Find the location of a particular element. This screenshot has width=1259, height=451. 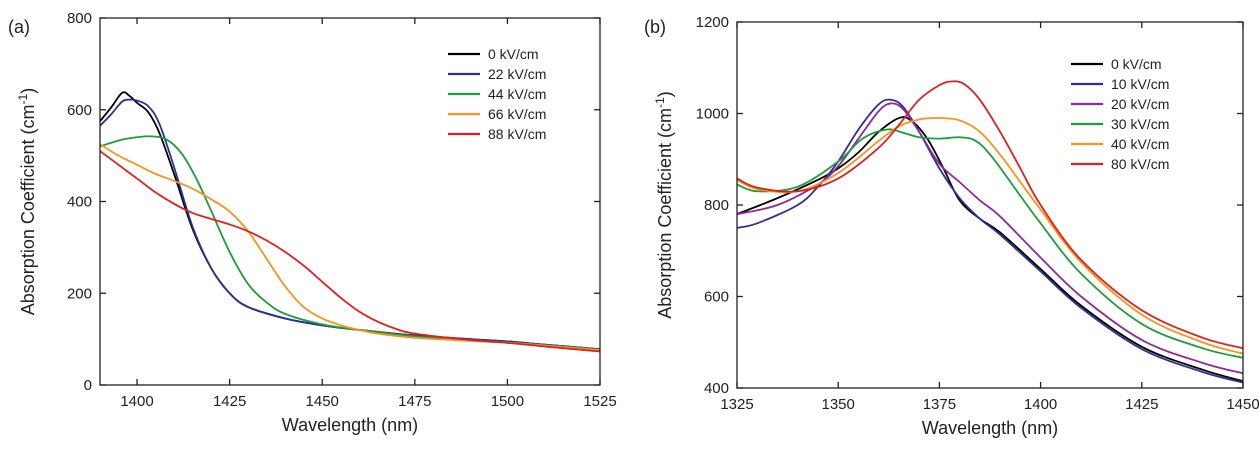

legend-label: 22 kV/cm is located at coordinates (517, 74).